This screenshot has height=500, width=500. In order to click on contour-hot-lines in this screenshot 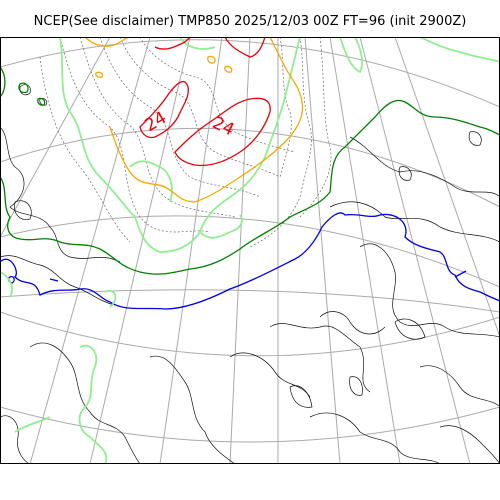, I will do `click(205, 102)`.